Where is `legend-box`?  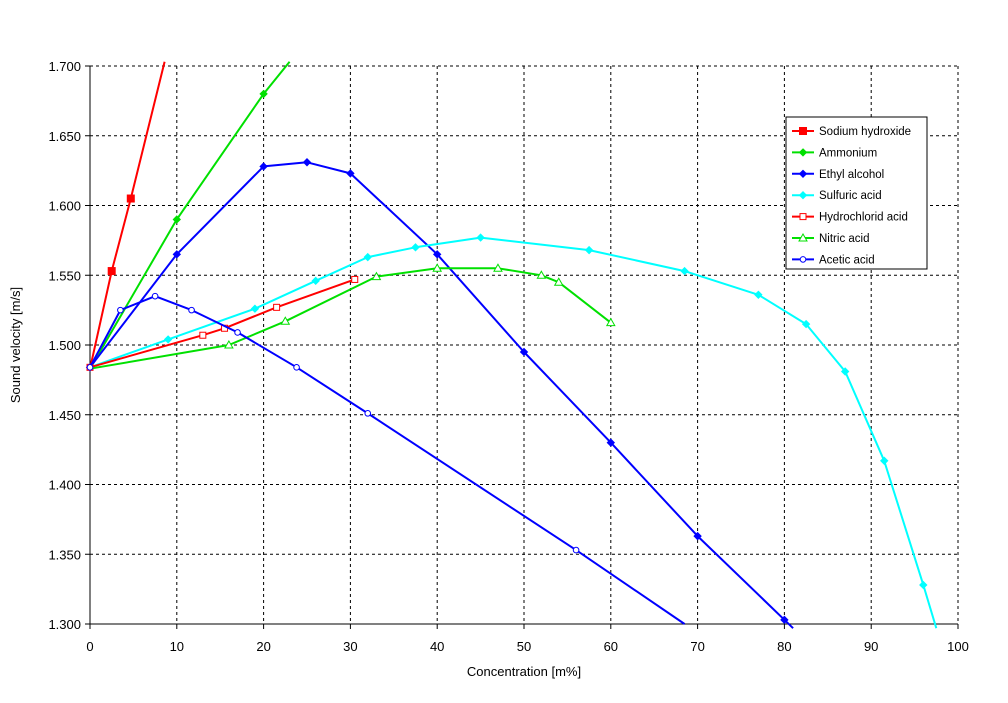 legend-box is located at coordinates (856, 193).